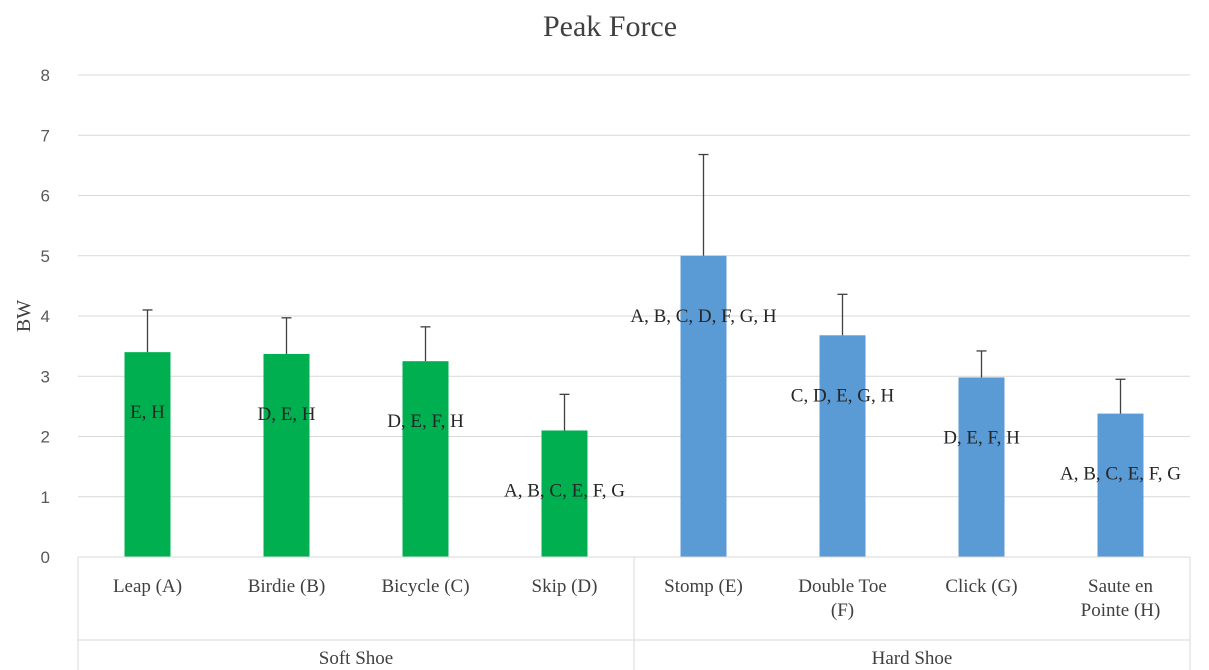  What do you see at coordinates (356, 658) in the screenshot?
I see `group-label: Soft Shoe` at bounding box center [356, 658].